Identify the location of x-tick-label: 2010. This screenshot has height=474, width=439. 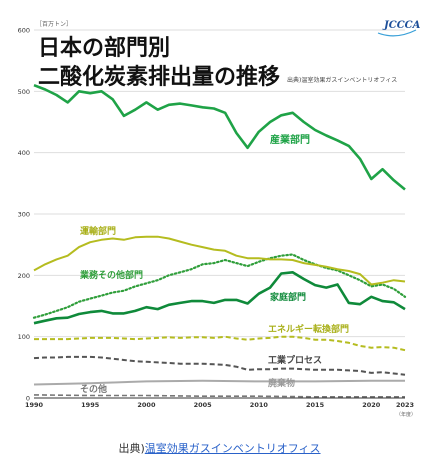
(259, 405).